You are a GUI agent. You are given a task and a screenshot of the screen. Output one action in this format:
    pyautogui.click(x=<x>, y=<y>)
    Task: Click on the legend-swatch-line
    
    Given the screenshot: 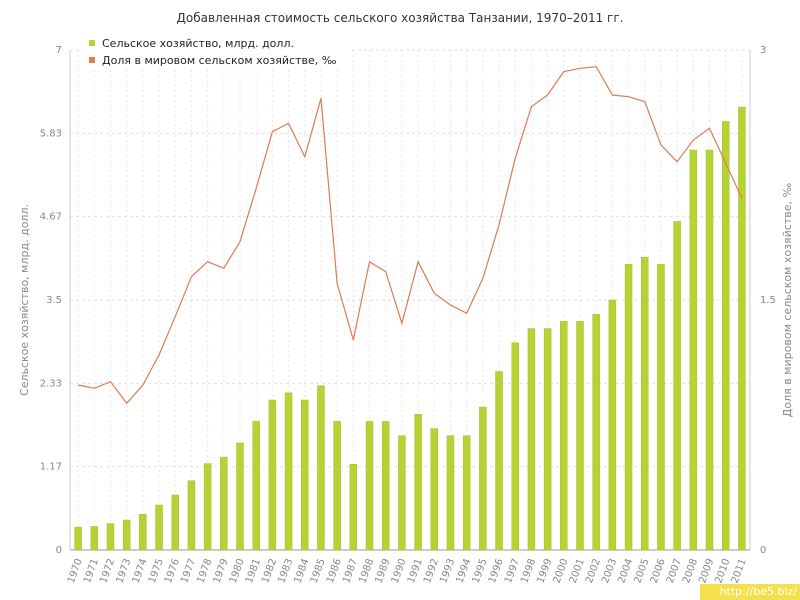 What is the action you would take?
    pyautogui.click(x=92, y=60)
    